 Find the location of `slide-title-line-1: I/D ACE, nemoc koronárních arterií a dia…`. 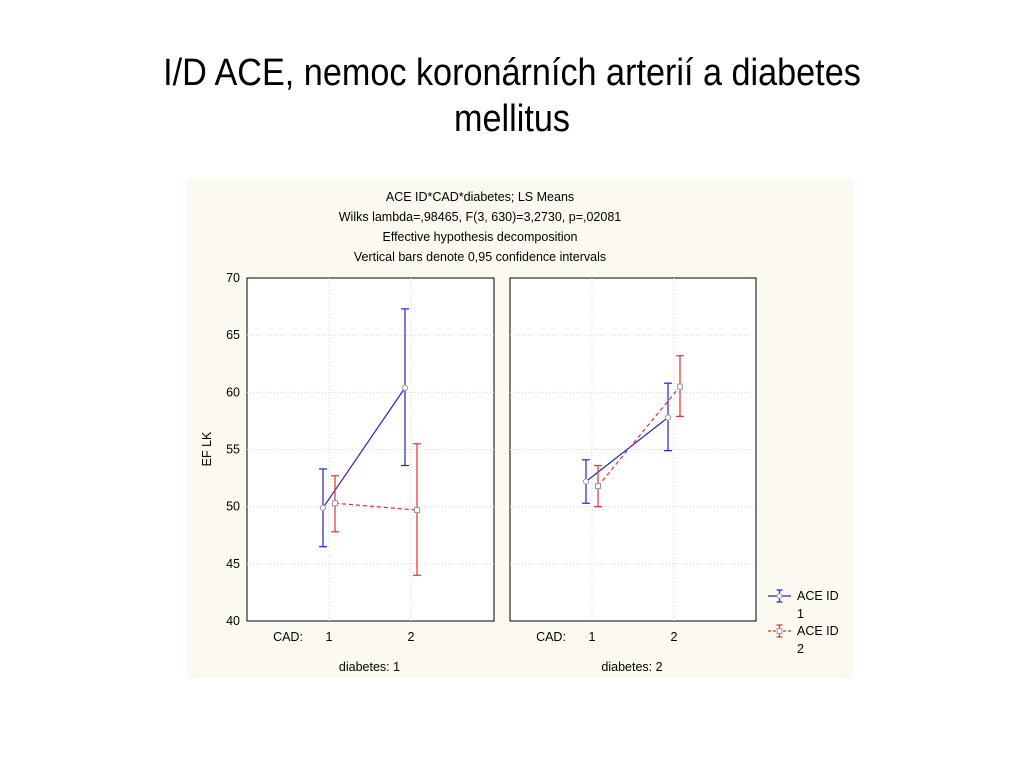

slide-title-line-1: I/D ACE, nemoc koronárních arterií a dia… is located at coordinates (512, 73).